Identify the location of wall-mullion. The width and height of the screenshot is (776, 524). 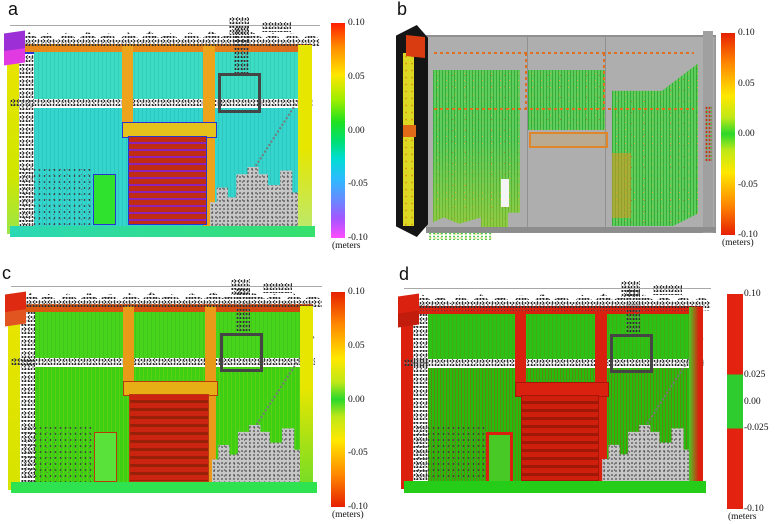
(527, 133).